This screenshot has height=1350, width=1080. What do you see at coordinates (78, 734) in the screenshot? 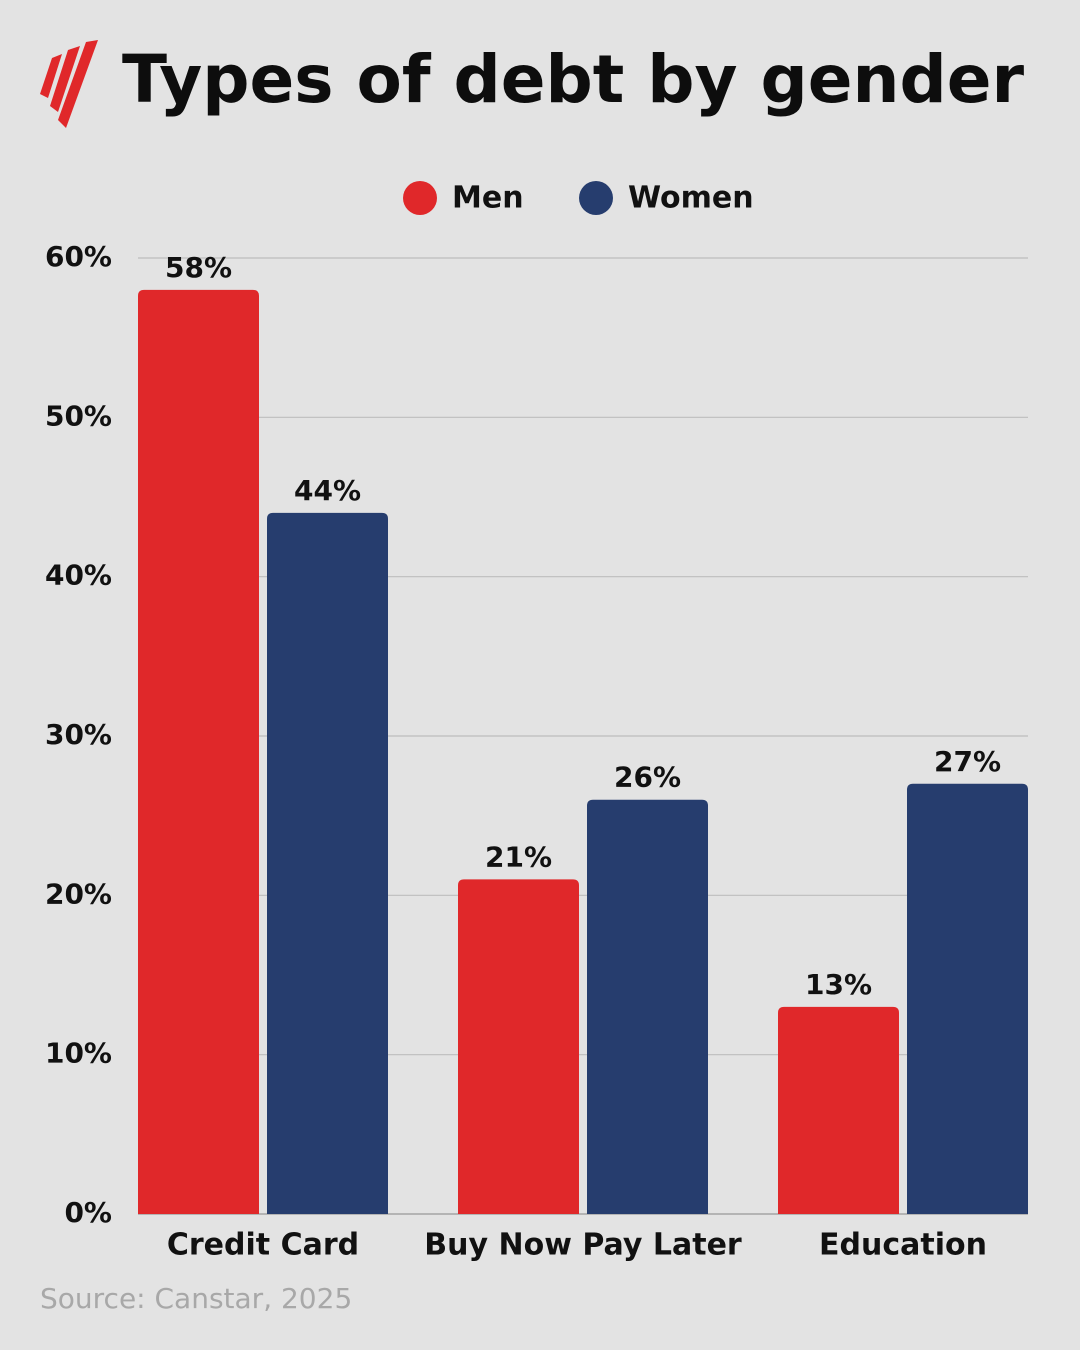
I see `y-tick-label: 30%` at bounding box center [78, 734].